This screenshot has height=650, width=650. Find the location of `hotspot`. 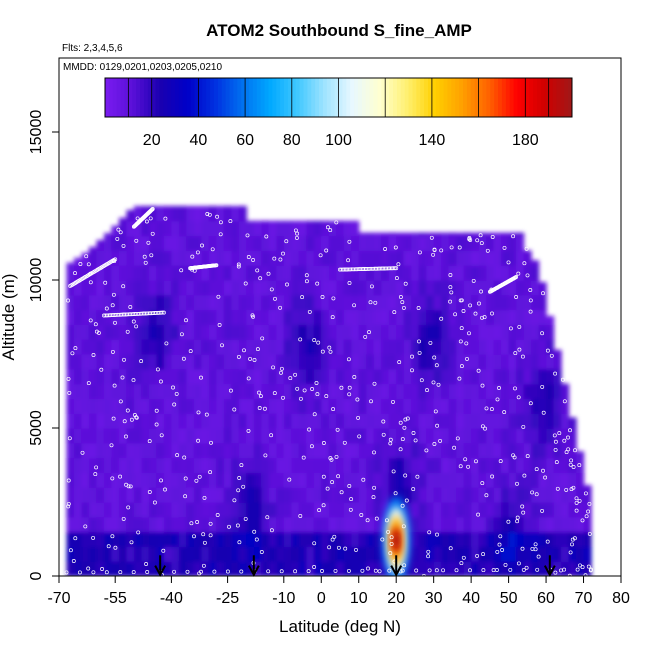

hotspot is located at coordinates (396, 536).